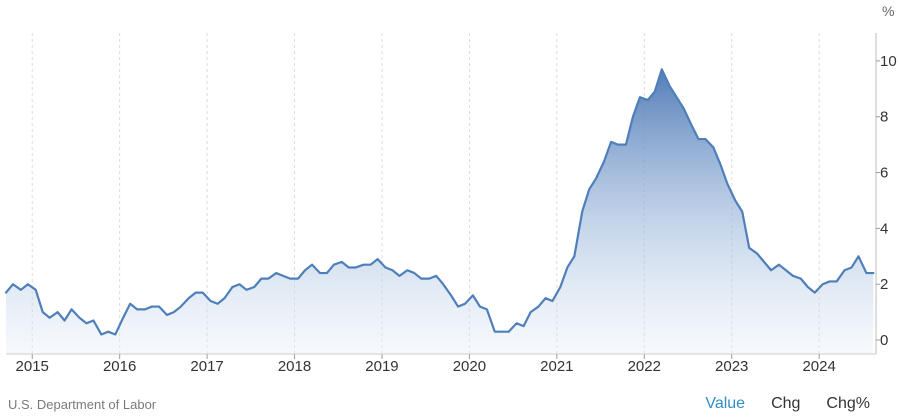 The width and height of the screenshot is (900, 420). I want to click on toggle-chg-percent: Chg%, so click(848, 403).